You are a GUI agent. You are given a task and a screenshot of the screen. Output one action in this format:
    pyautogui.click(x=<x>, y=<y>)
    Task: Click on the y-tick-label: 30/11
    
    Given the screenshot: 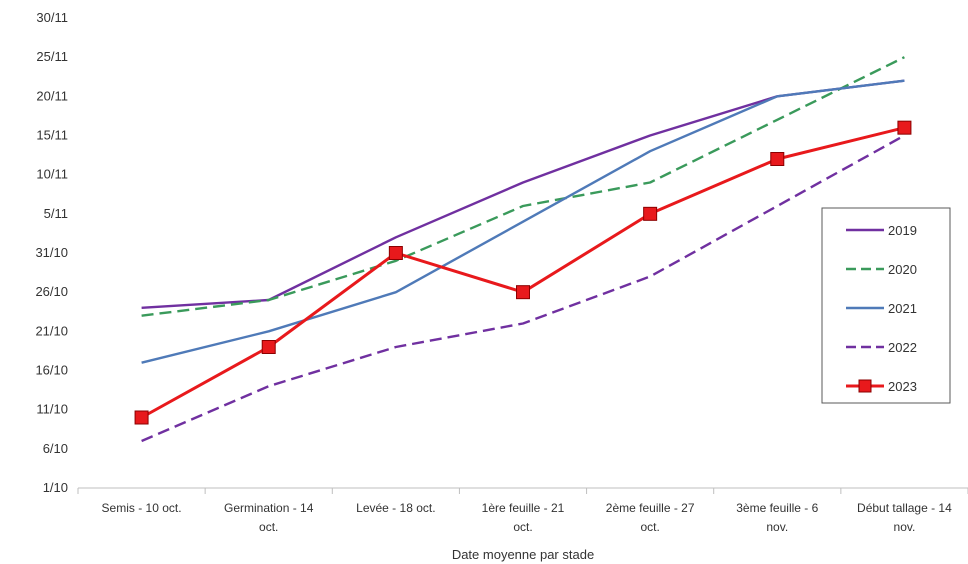 What is the action you would take?
    pyautogui.click(x=52, y=17)
    